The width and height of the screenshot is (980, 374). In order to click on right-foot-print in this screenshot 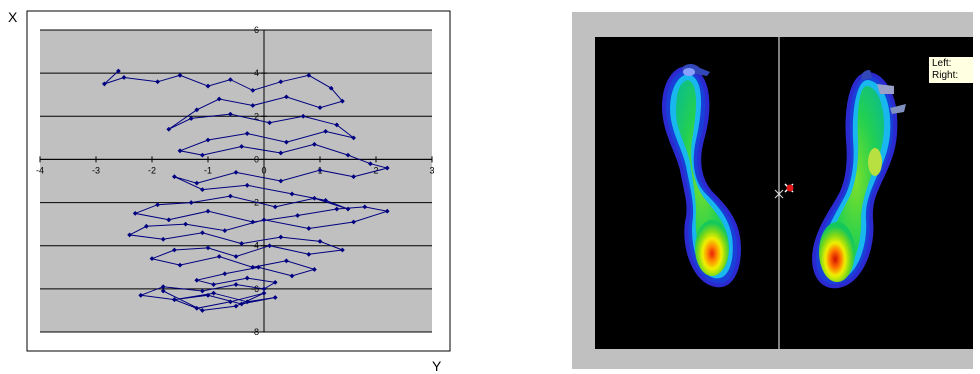, I will do `click(859, 179)`.